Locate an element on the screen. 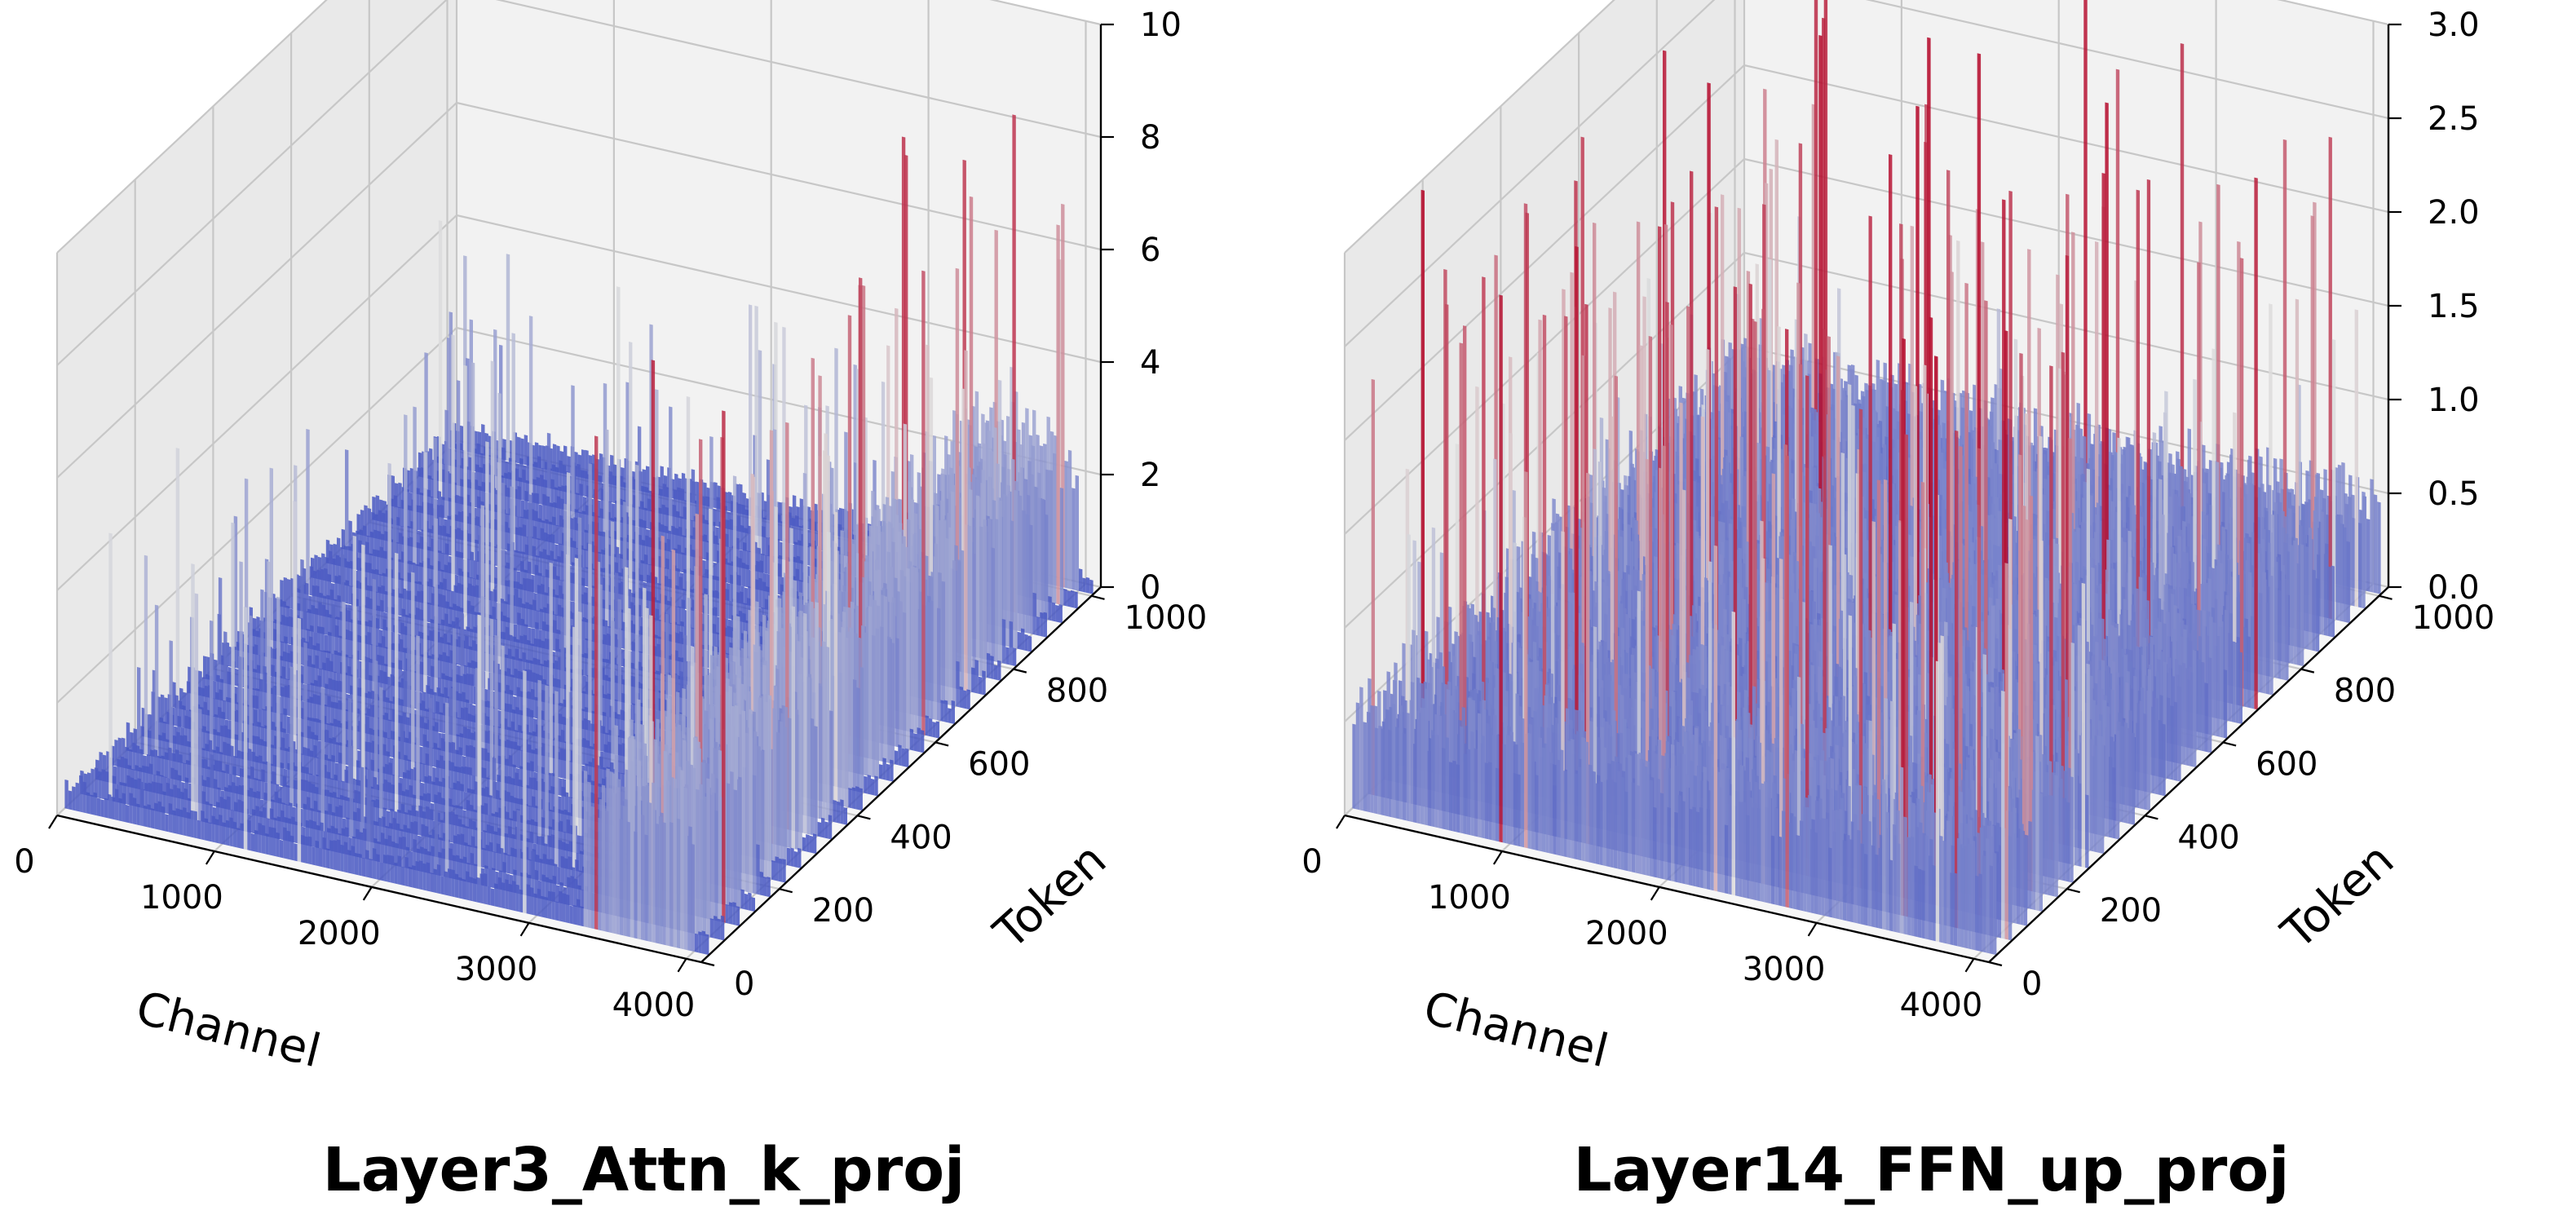 The image size is (2576, 1228). layer3-y-tick-mark is located at coordinates (864, 818).